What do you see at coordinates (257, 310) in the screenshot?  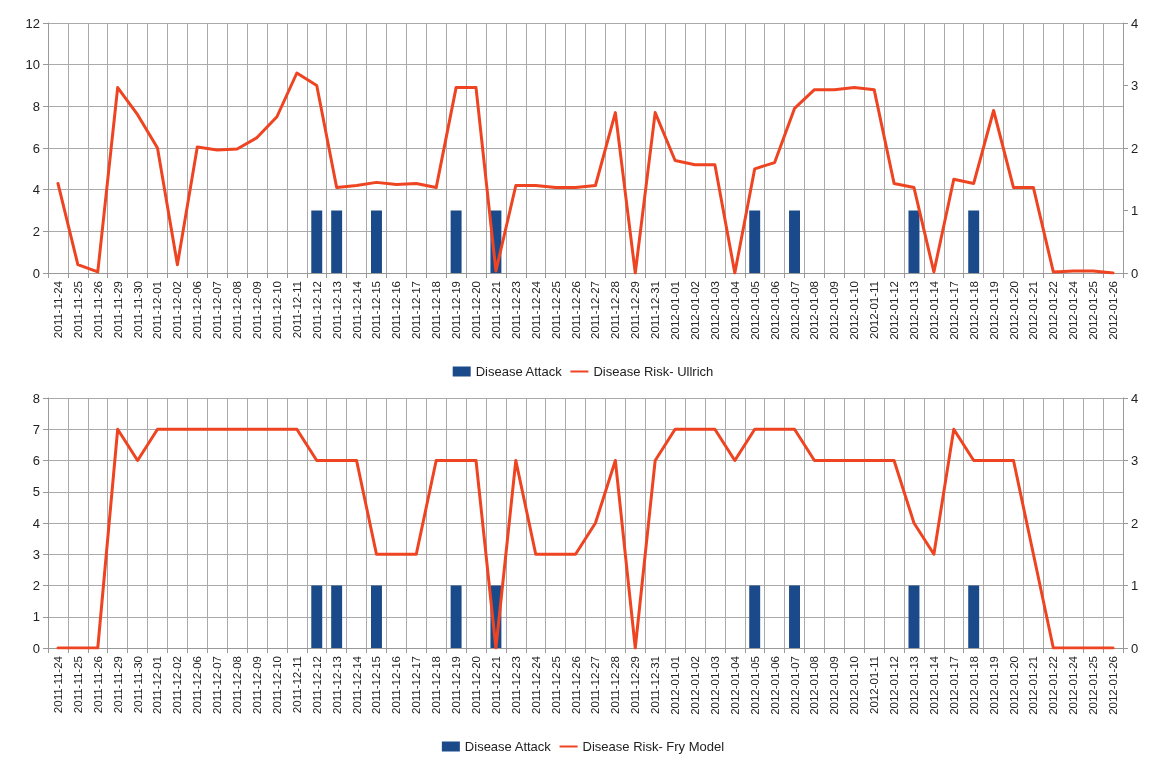 I see `x-tick-label: 2011-12-09` at bounding box center [257, 310].